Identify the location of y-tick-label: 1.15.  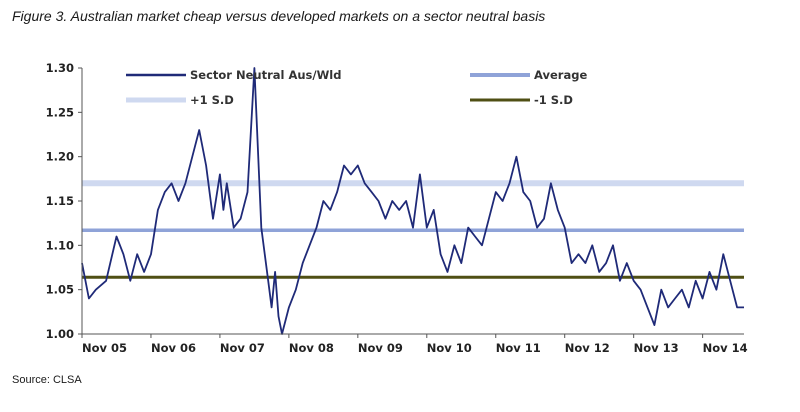
(60, 201).